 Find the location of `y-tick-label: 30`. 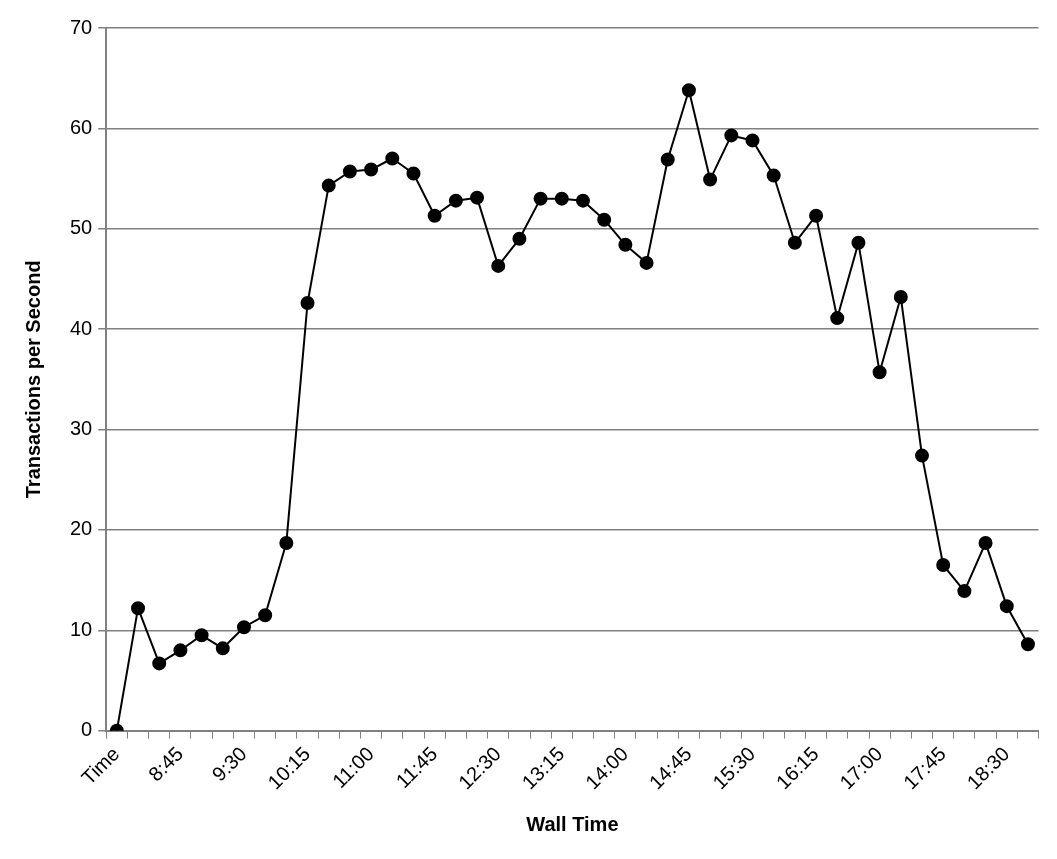

y-tick-label: 30 is located at coordinates (81, 428).